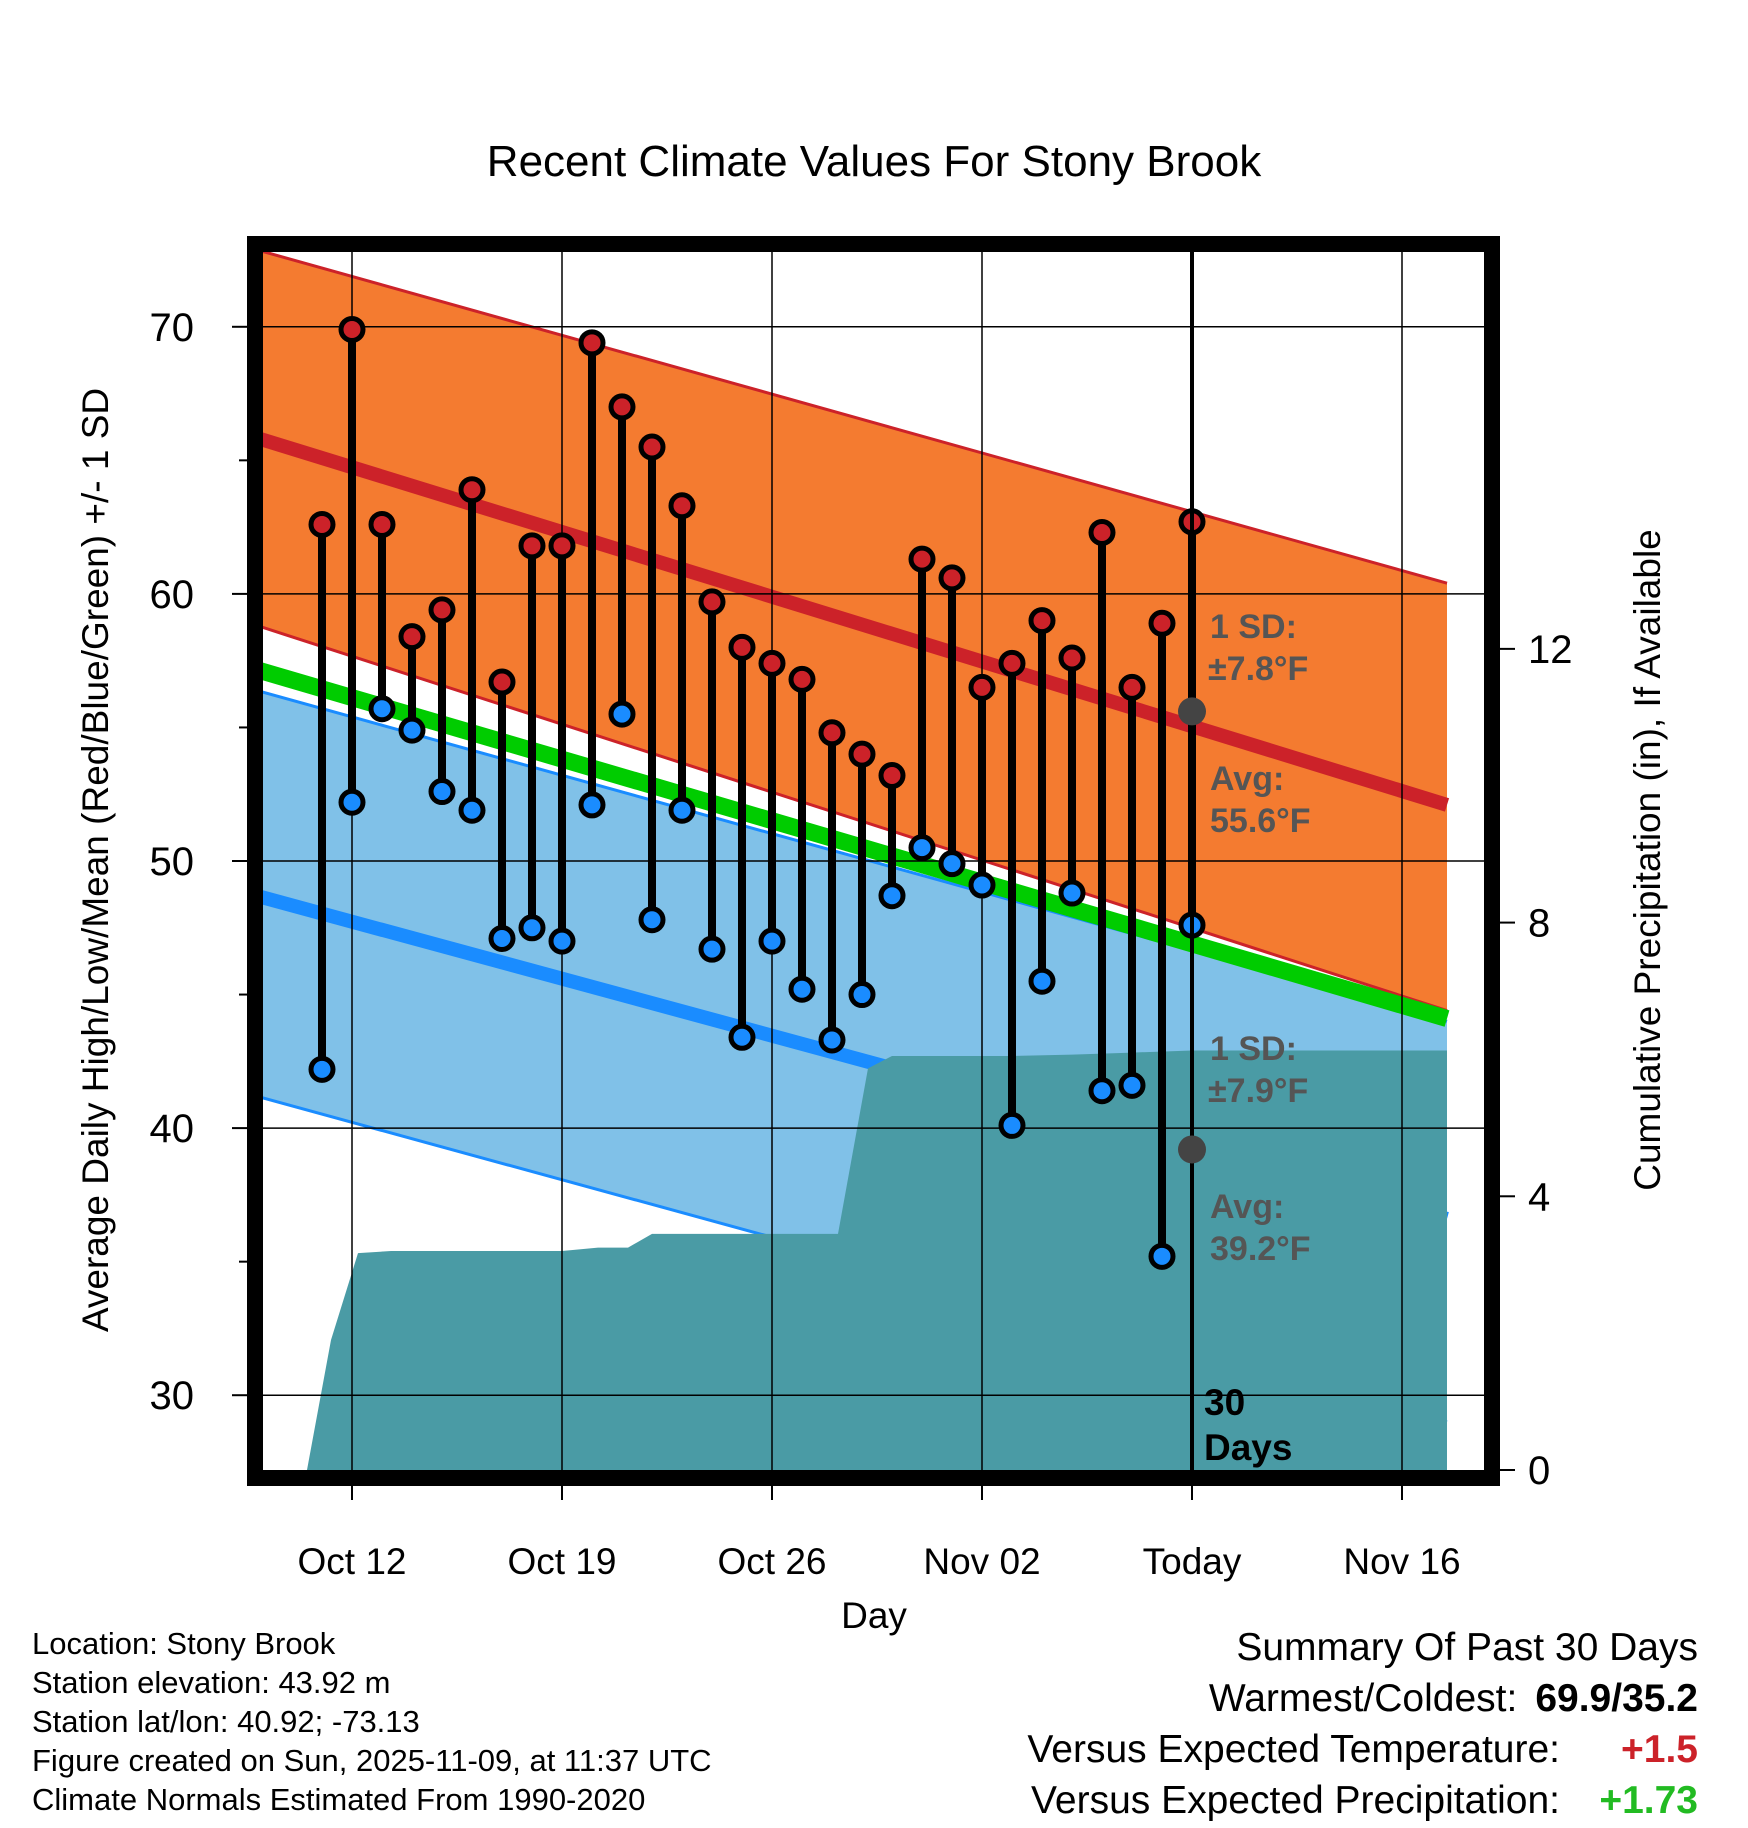 The height and width of the screenshot is (1828, 1748). What do you see at coordinates (1550, 650) in the screenshot?
I see `precip-tick-label: 12` at bounding box center [1550, 650].